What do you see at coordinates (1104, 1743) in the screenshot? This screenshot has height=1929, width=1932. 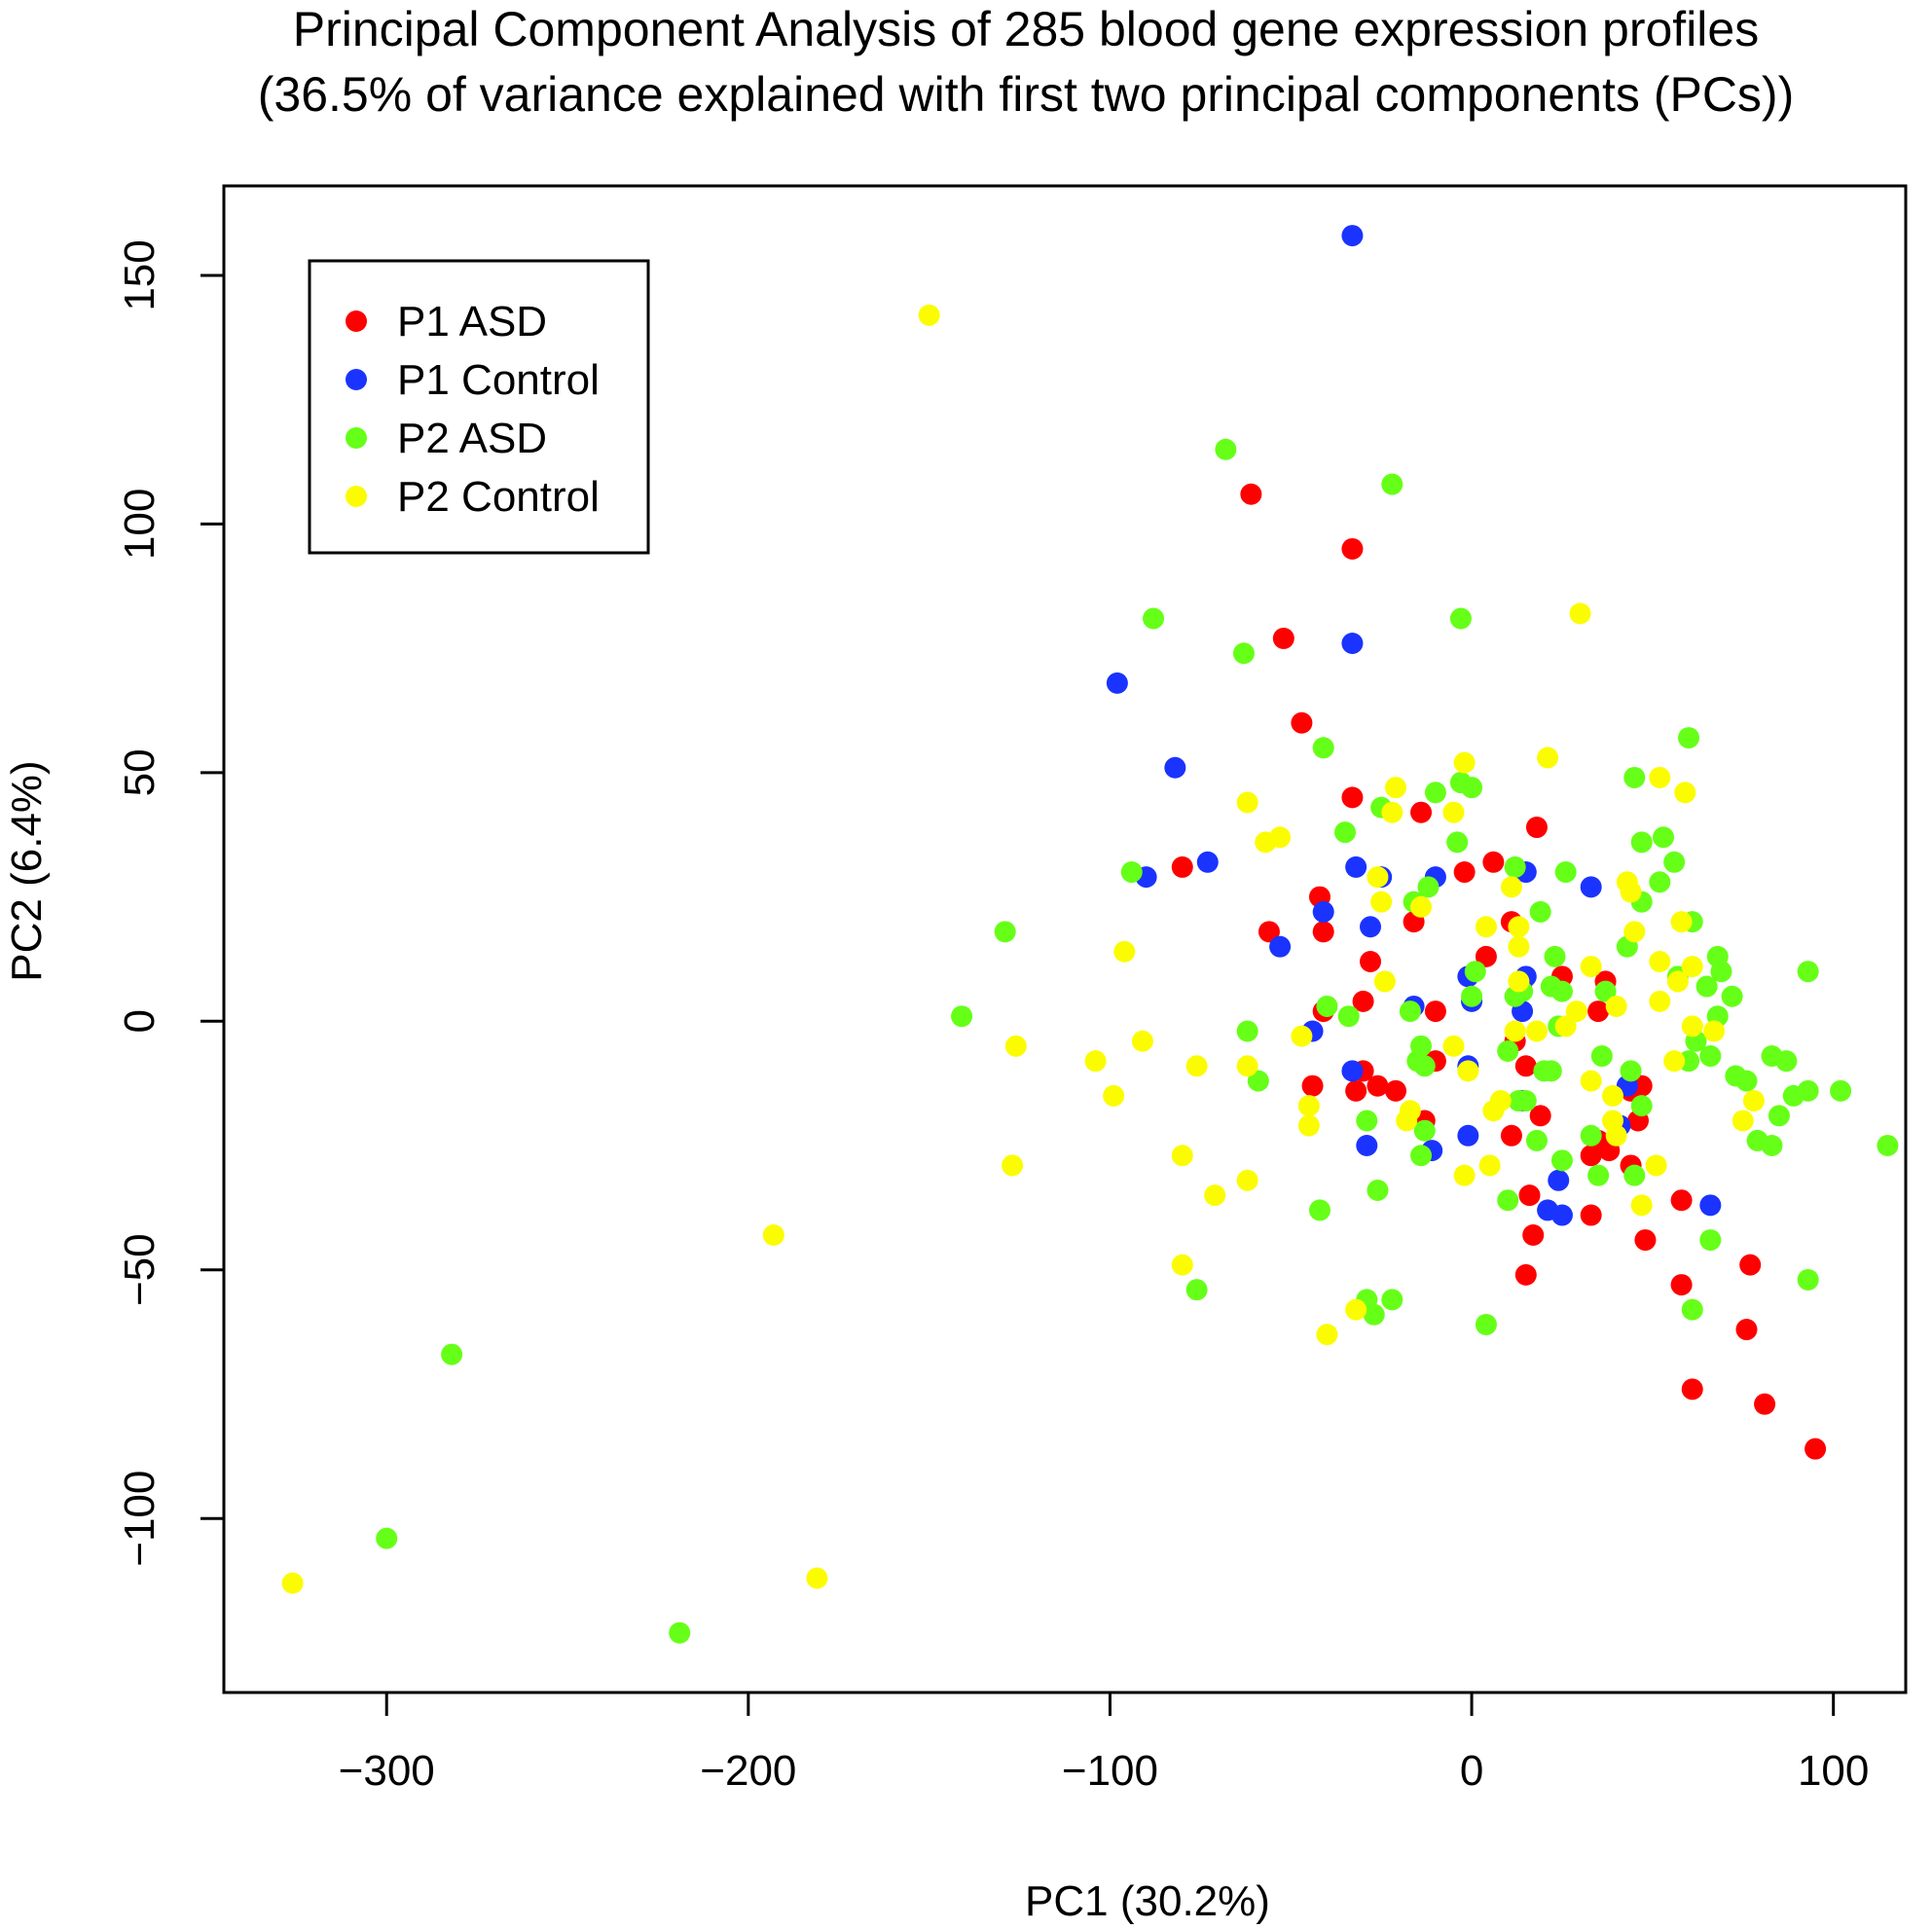 I see `x-axis: −300 −200 −100 0 100` at bounding box center [1104, 1743].